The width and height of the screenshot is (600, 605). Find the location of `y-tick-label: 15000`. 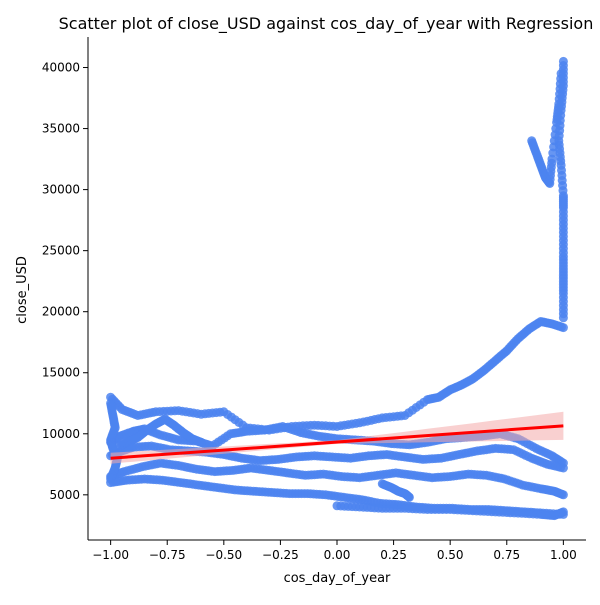

y-tick-label: 15000 is located at coordinates (61, 373).